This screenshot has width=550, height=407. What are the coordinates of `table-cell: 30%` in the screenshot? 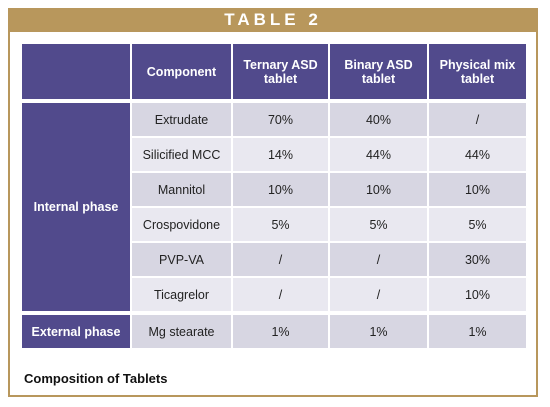 It's located at (477, 259).